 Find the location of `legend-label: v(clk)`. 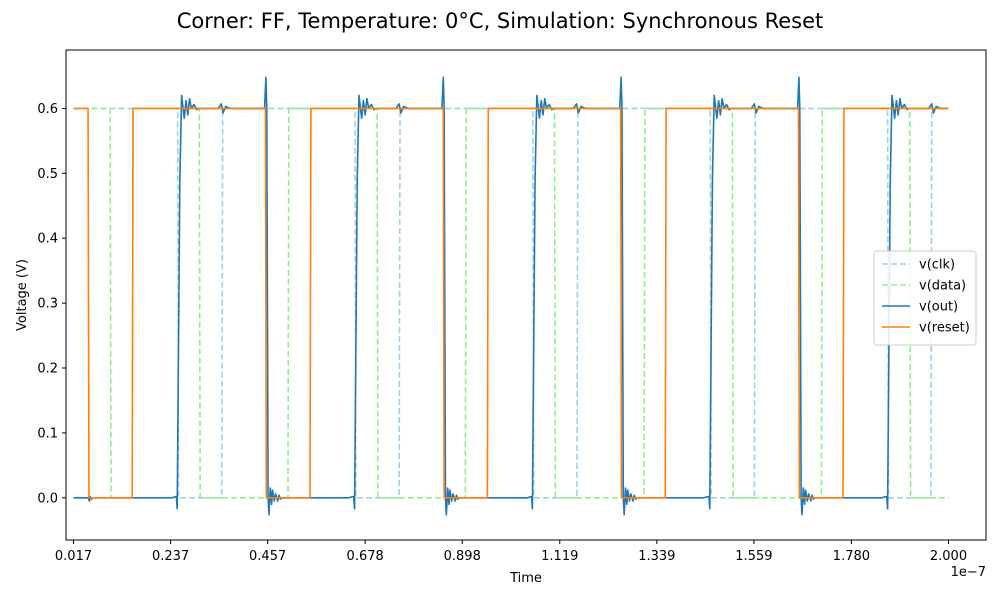

legend-label: v(clk) is located at coordinates (937, 265).